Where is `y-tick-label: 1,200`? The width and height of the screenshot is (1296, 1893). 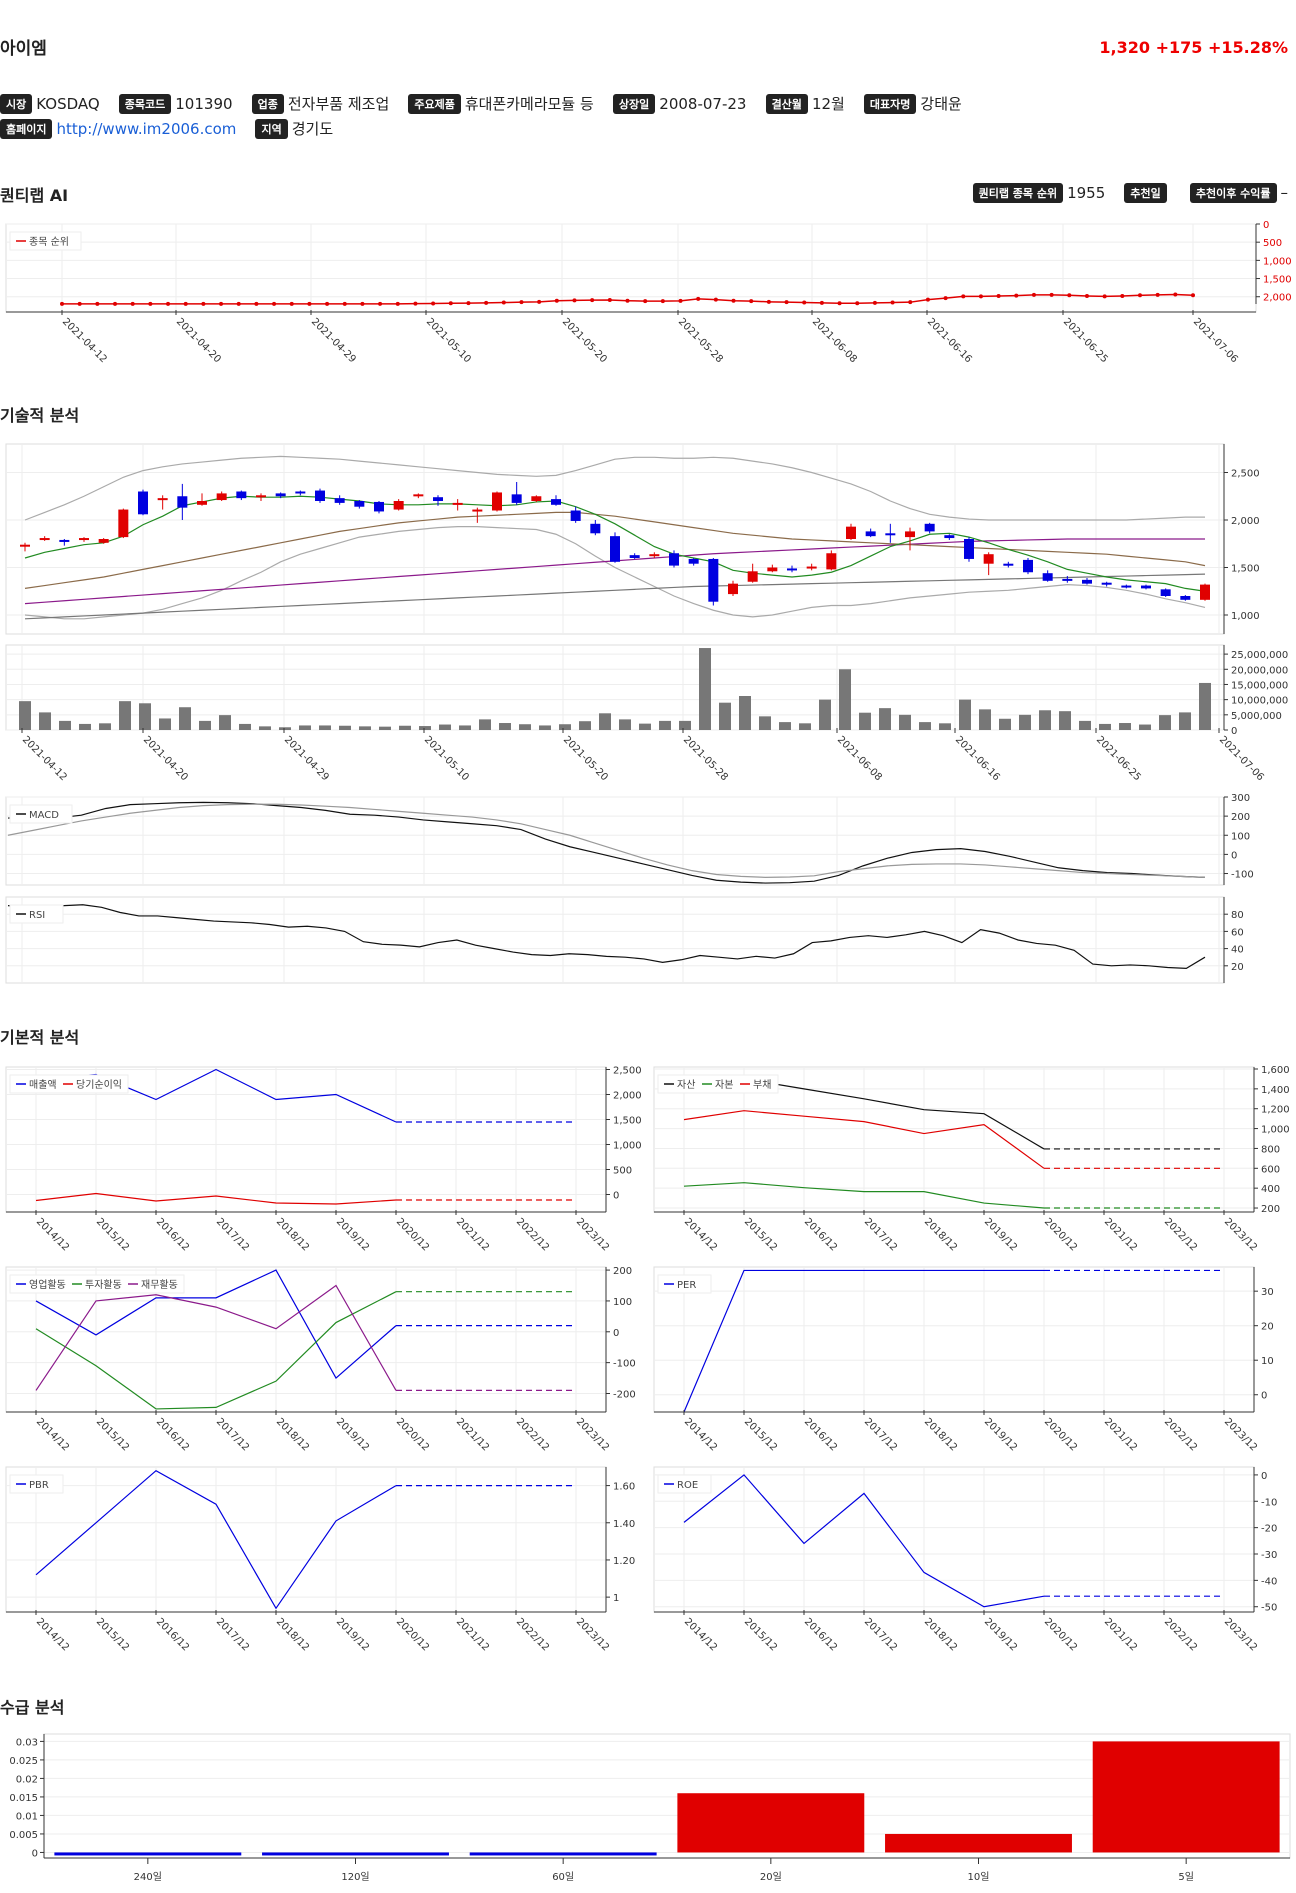 y-tick-label: 1,200 is located at coordinates (1275, 1110).